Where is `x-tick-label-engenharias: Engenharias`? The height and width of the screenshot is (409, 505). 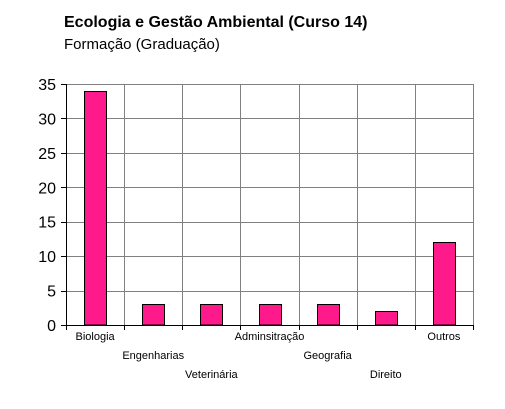
x-tick-label-engenharias: Engenharias is located at coordinates (153, 356).